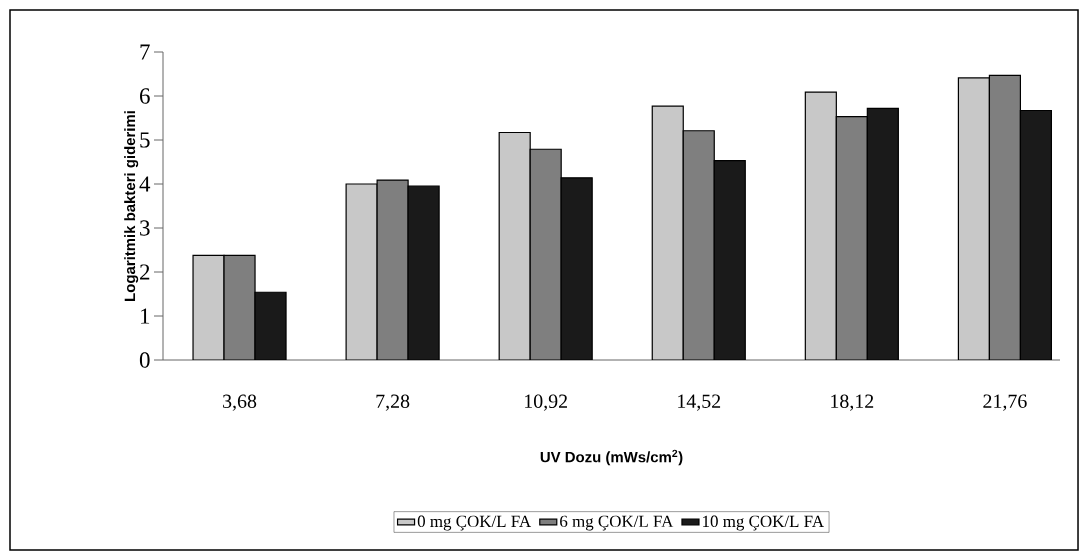 The height and width of the screenshot is (560, 1088). I want to click on y-tick-label: 7, so click(145, 52).